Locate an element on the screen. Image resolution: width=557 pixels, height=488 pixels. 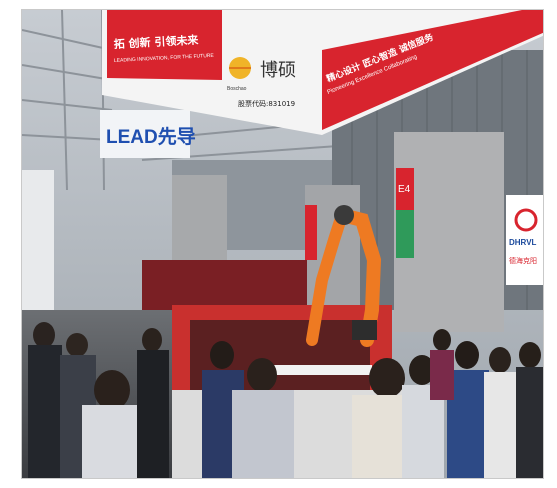
dhrvl-logo-icon is located at coordinates (526, 220).